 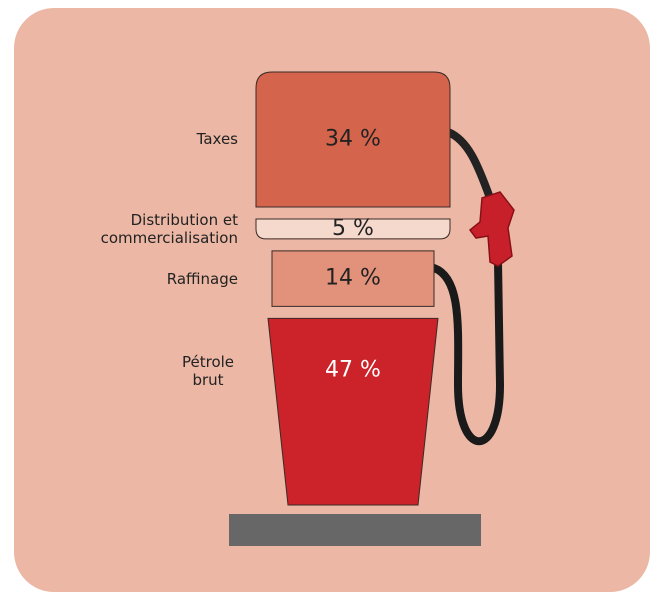 I want to click on value-label: 5 %, so click(x=353, y=228).